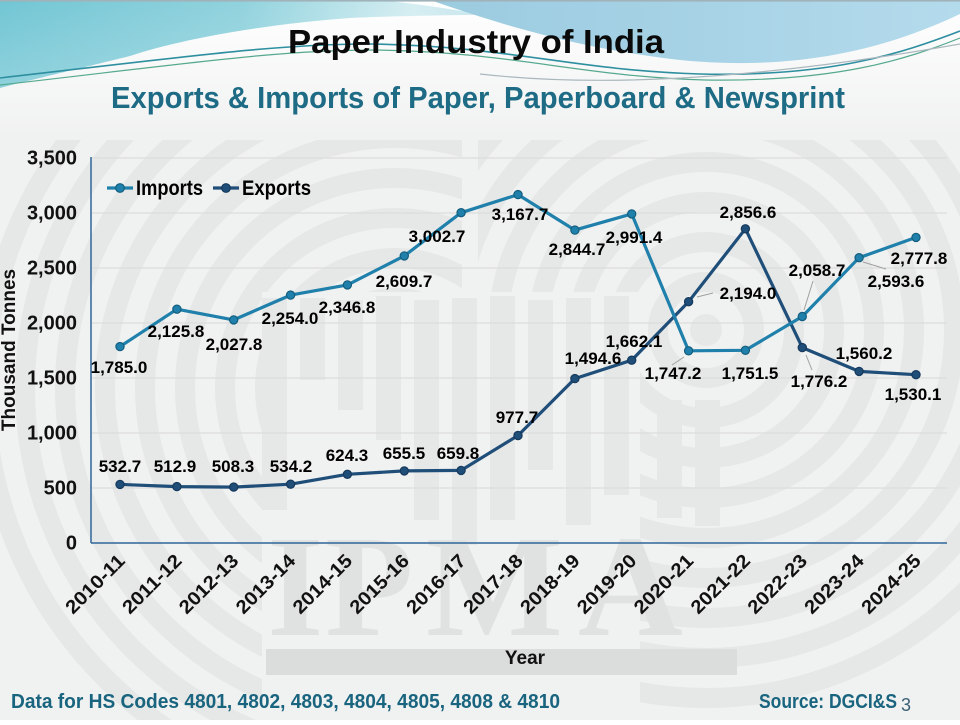  I want to click on svg-text: 3, so click(906, 705).